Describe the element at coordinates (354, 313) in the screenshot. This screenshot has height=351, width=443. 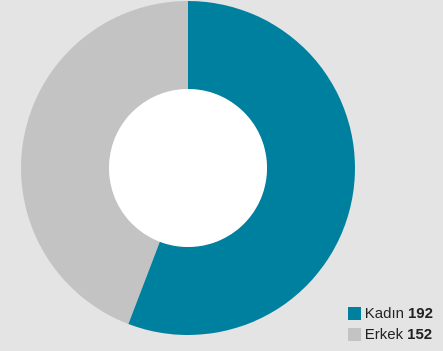
I see `legend-swatch-kadin` at that location.